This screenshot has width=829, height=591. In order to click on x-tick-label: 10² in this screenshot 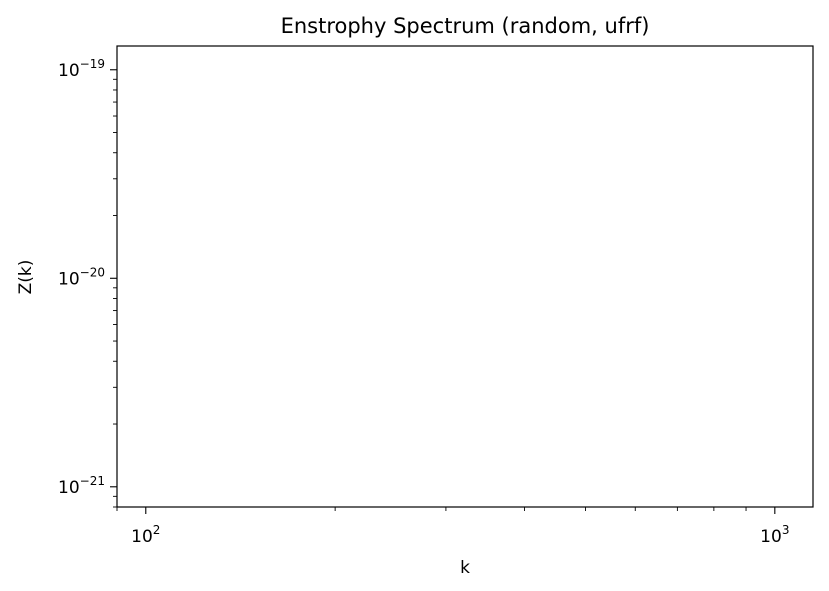, I will do `click(145, 535)`.